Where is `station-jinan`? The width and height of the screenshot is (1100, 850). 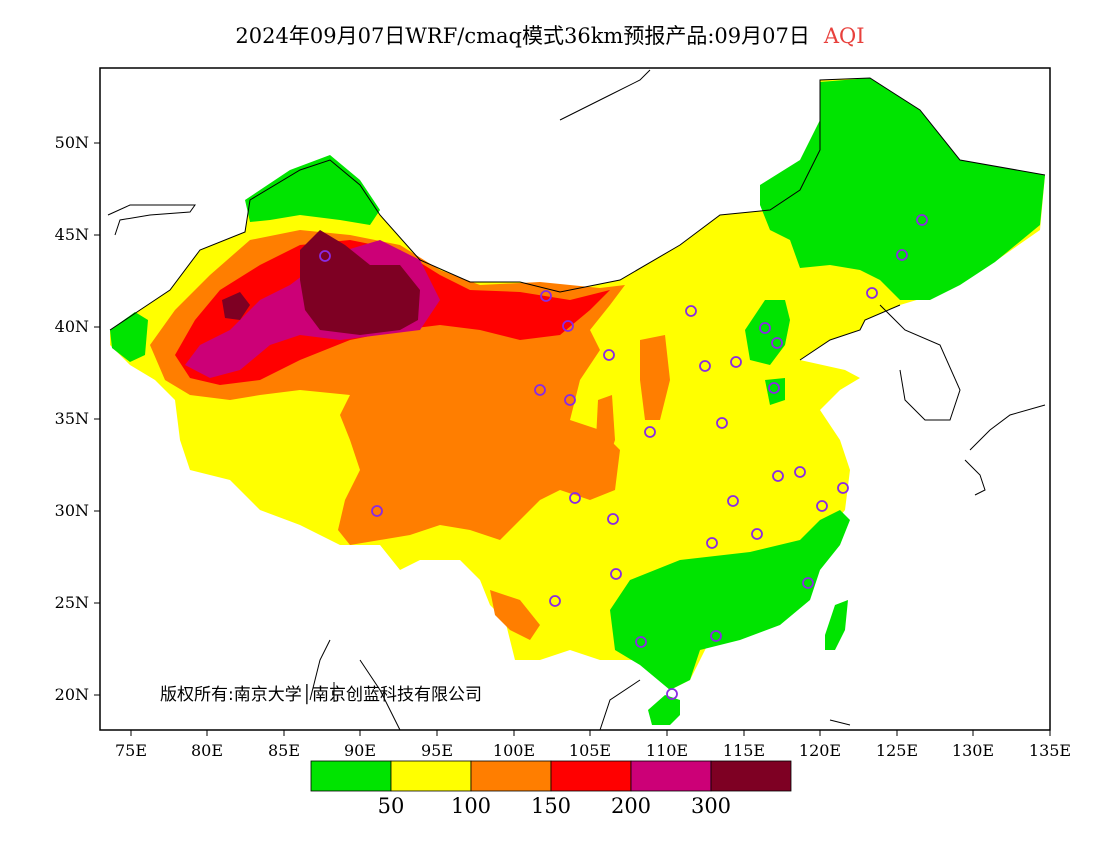
station-jinan is located at coordinates (774, 388).